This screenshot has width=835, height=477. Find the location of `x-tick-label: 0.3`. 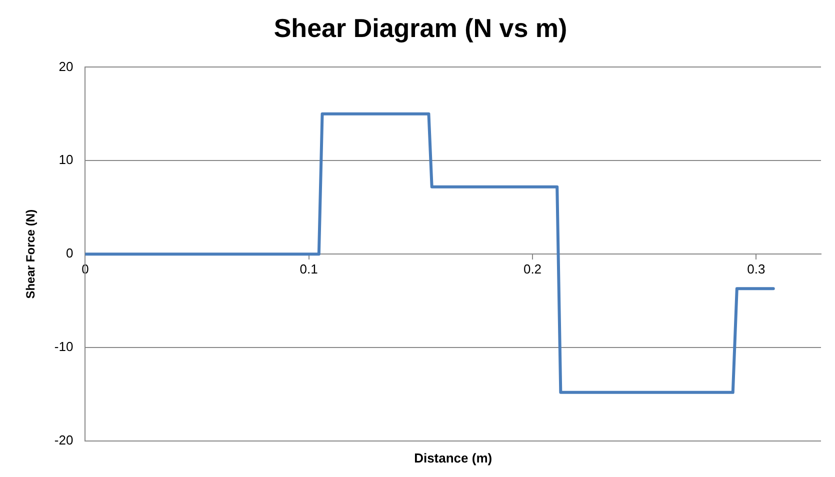

x-tick-label: 0.3 is located at coordinates (756, 268).